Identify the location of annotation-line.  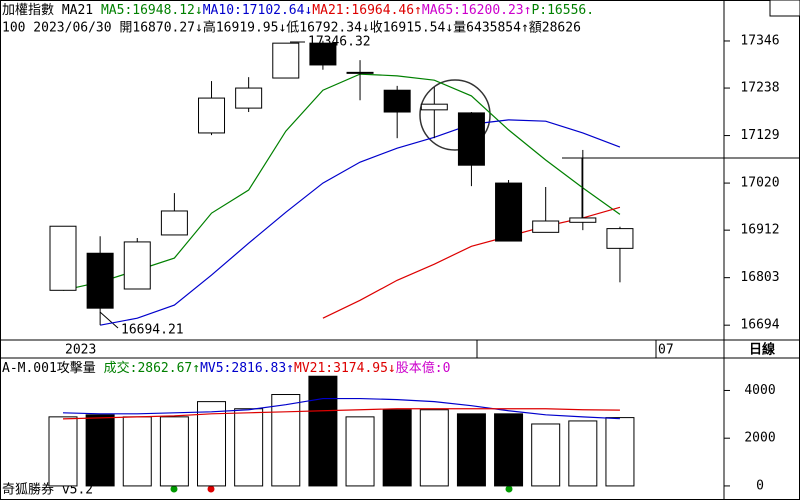
(109, 320).